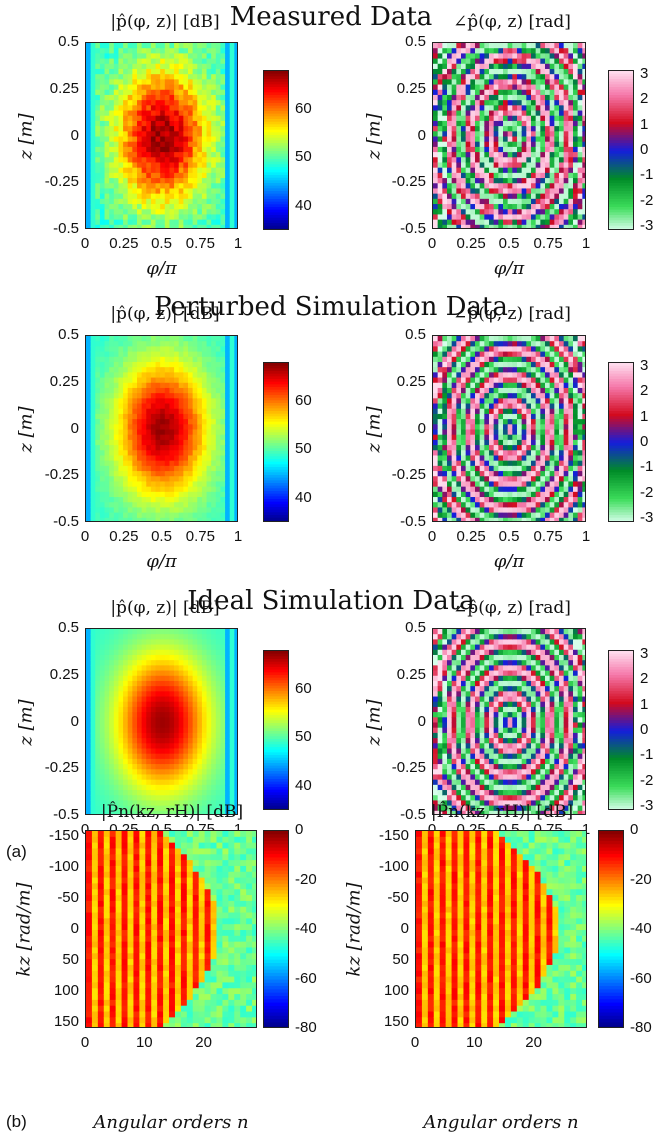  What do you see at coordinates (621, 150) in the screenshot?
I see `colorbar-segment` at bounding box center [621, 150].